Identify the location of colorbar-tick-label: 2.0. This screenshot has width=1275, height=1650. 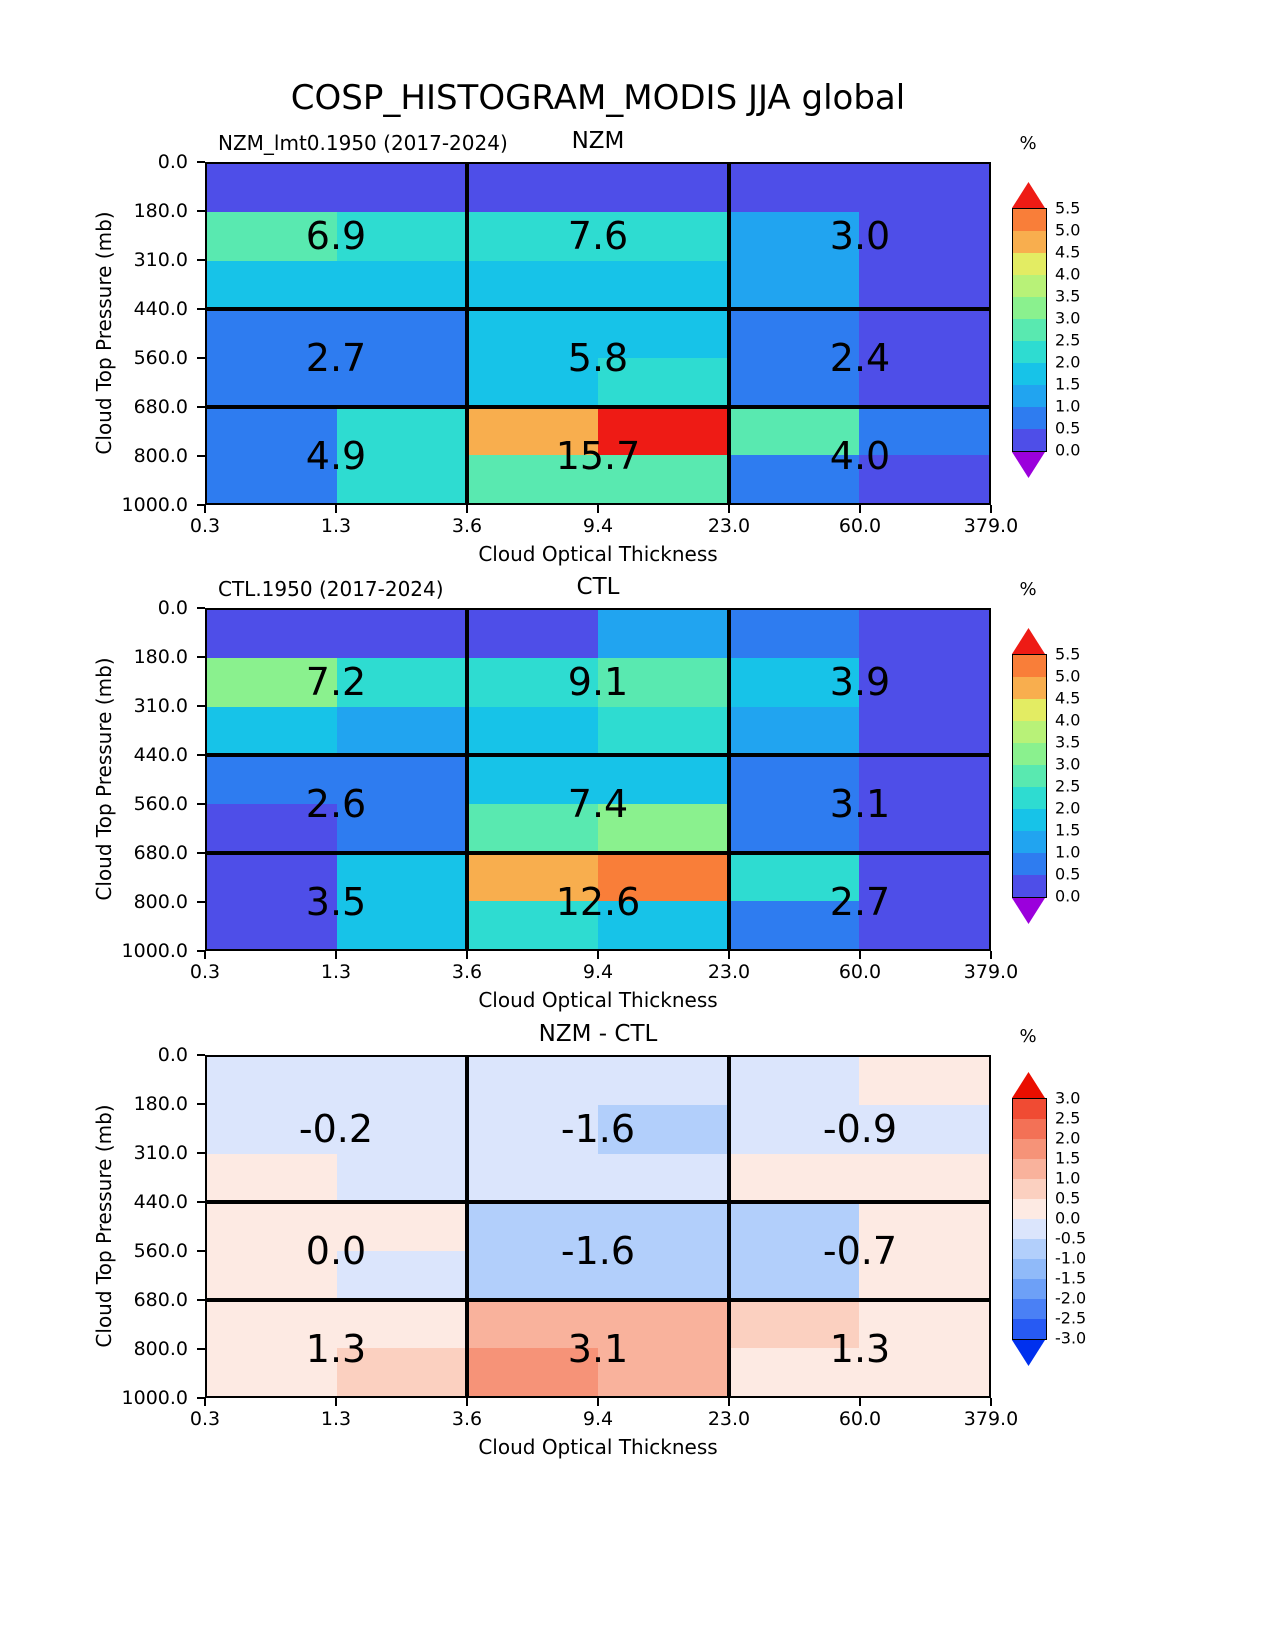
(1068, 362).